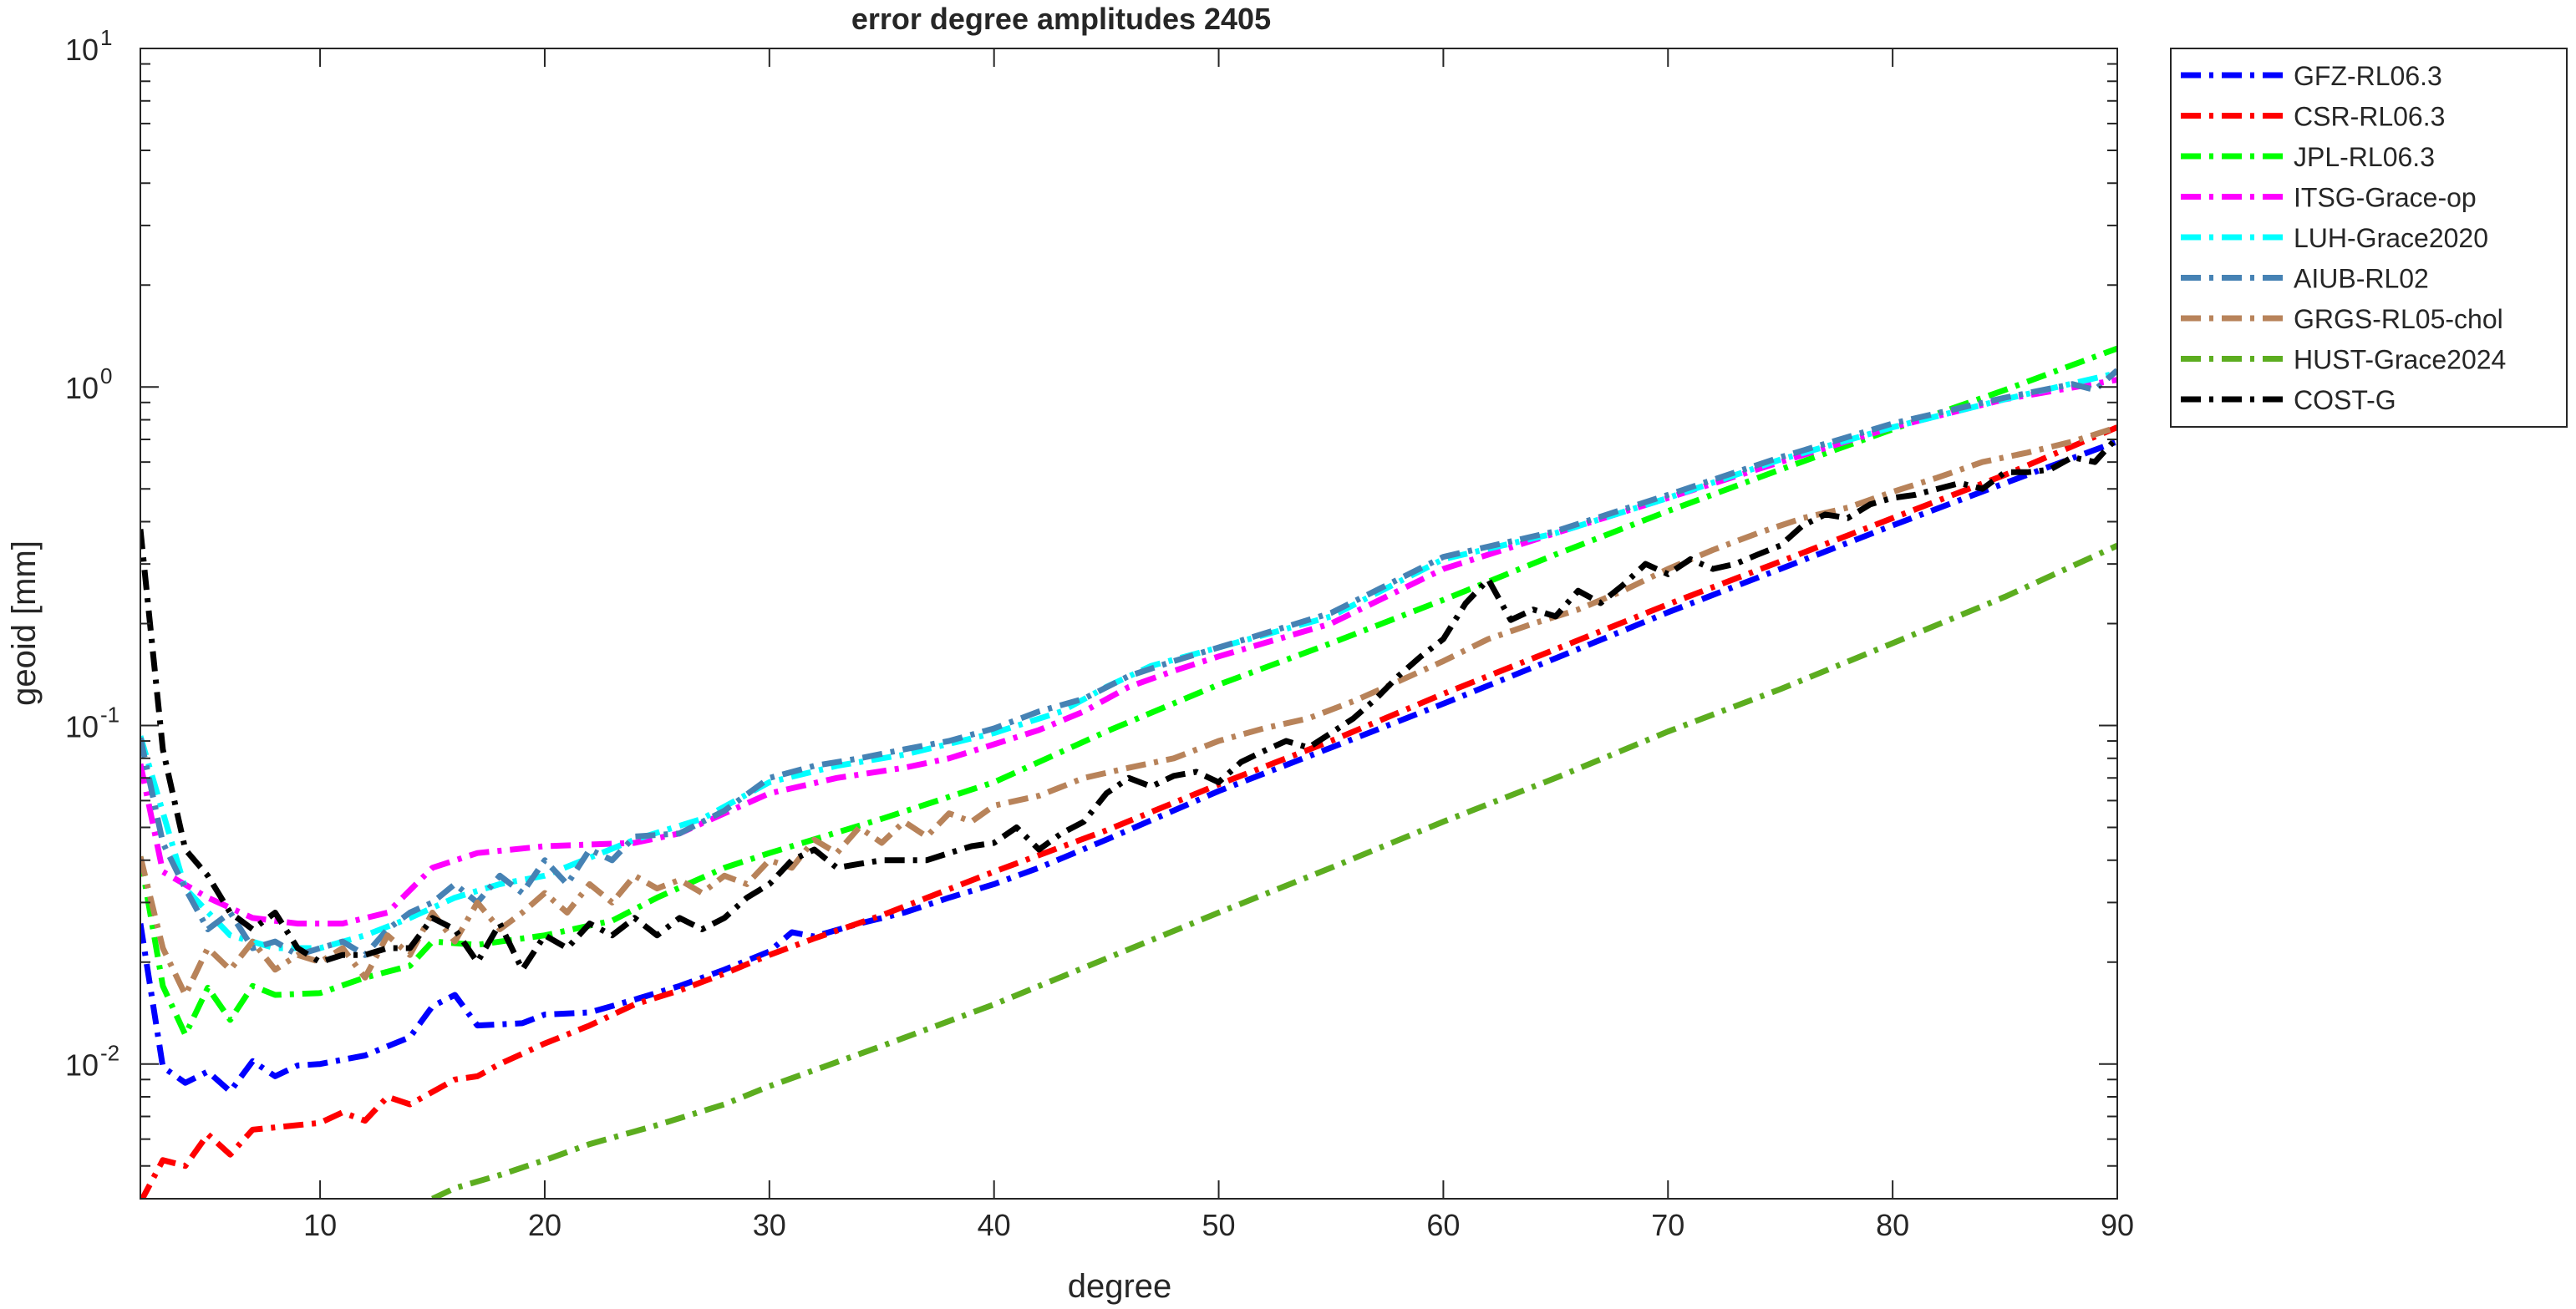 The image size is (2576, 1309). Describe the element at coordinates (2345, 400) in the screenshot. I see `legend-label: COST-G` at that location.